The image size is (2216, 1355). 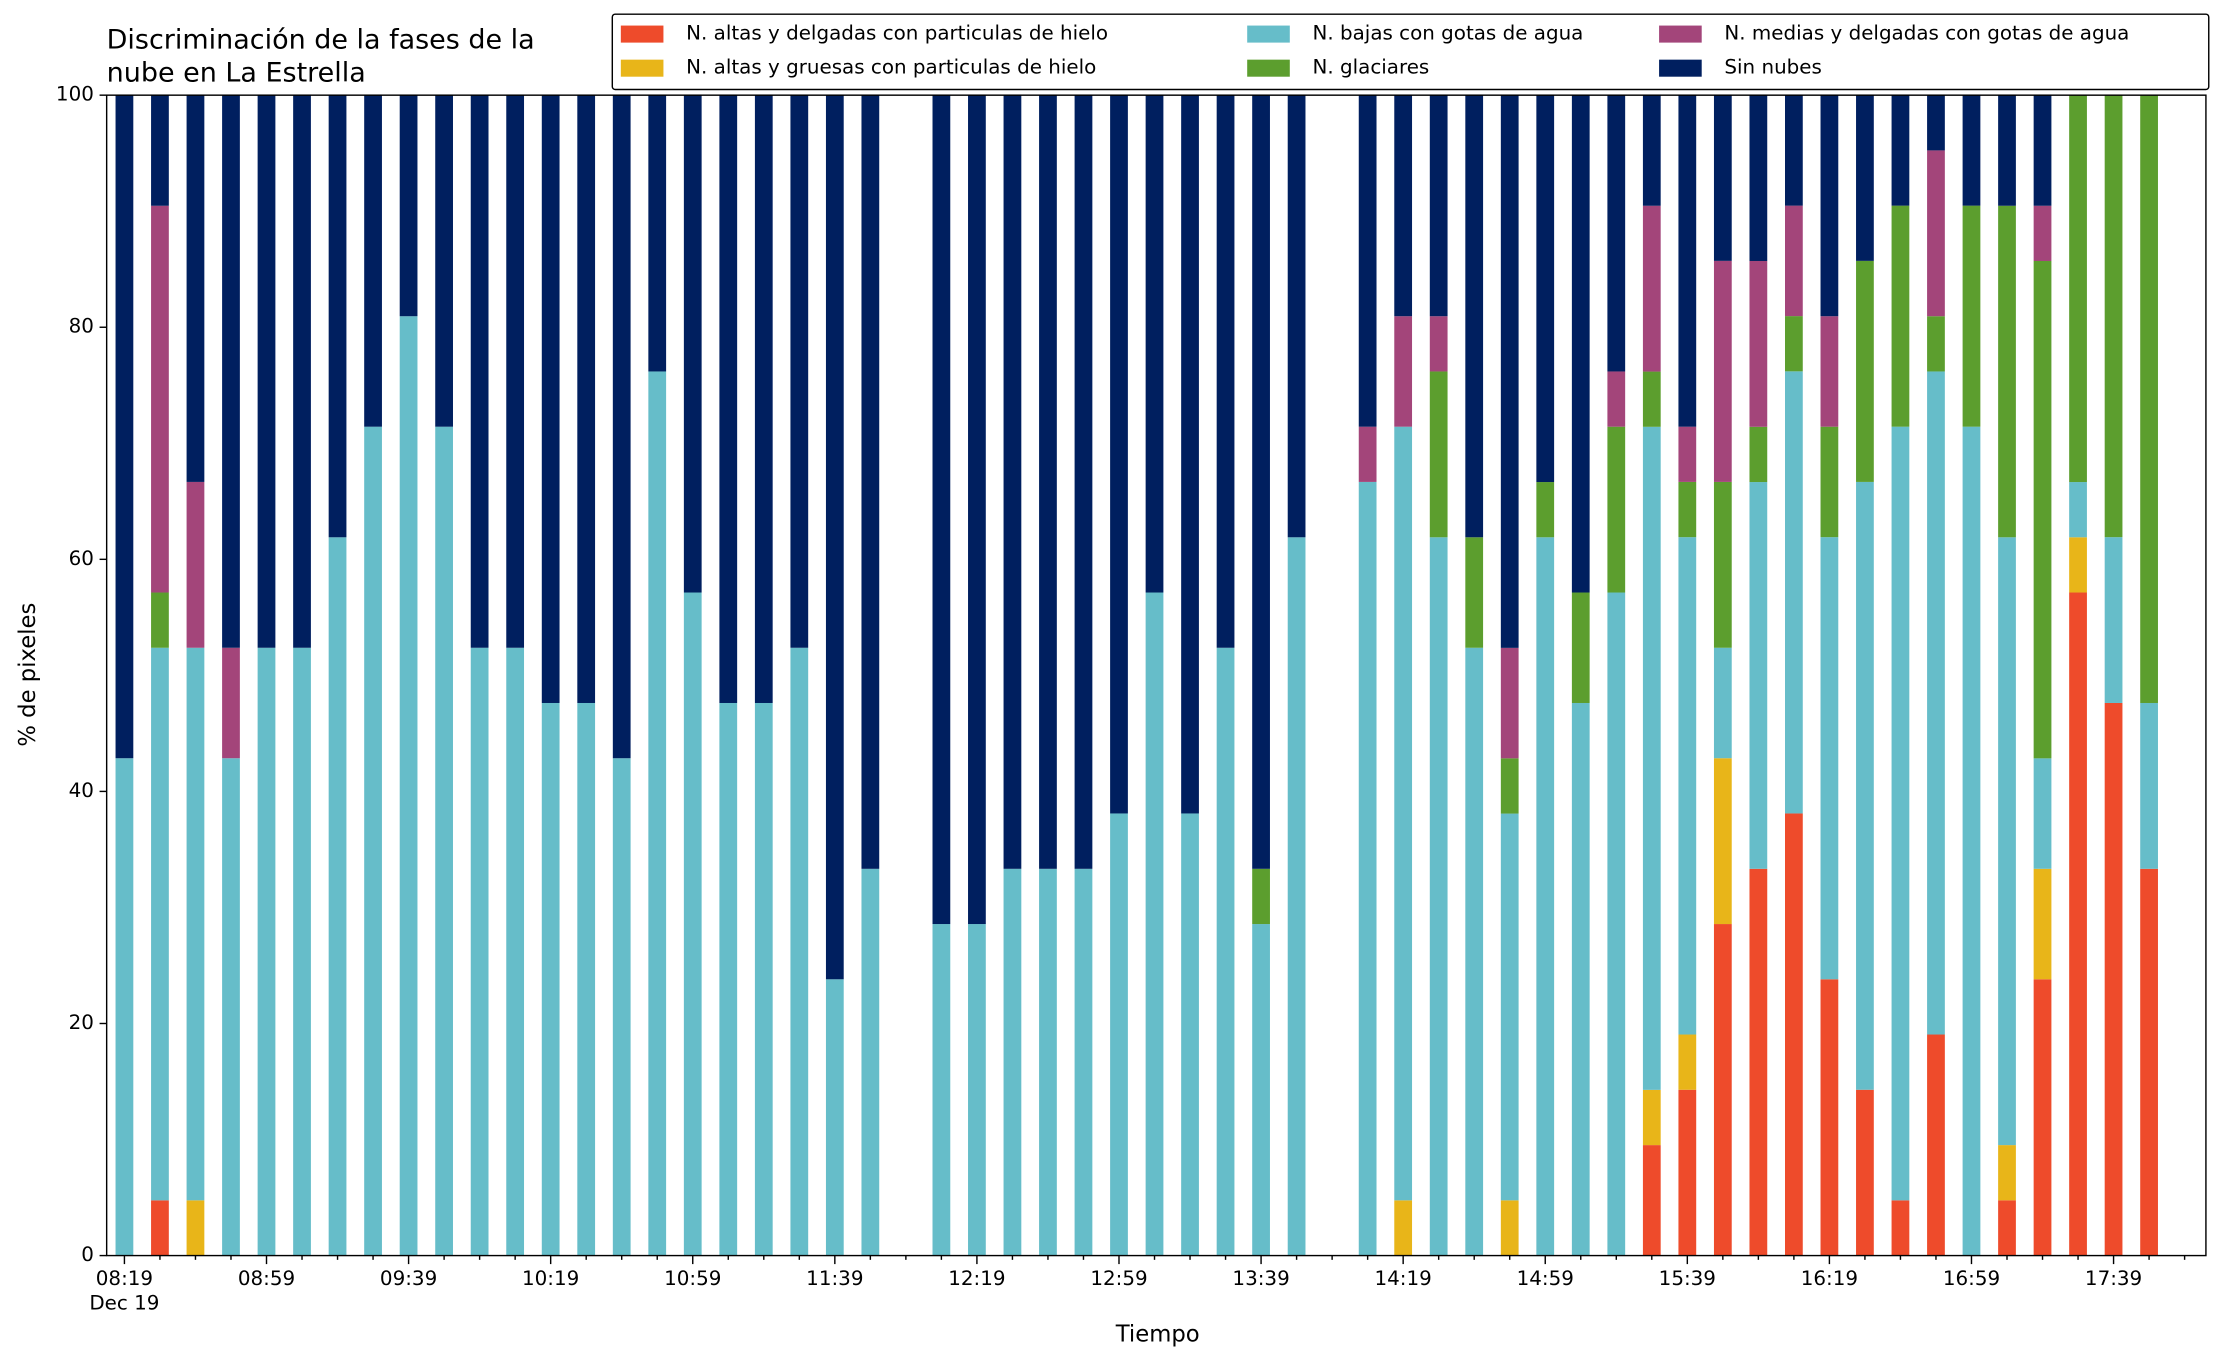 I want to click on x-tick-label: 17:39, so click(x=2113, y=1278).